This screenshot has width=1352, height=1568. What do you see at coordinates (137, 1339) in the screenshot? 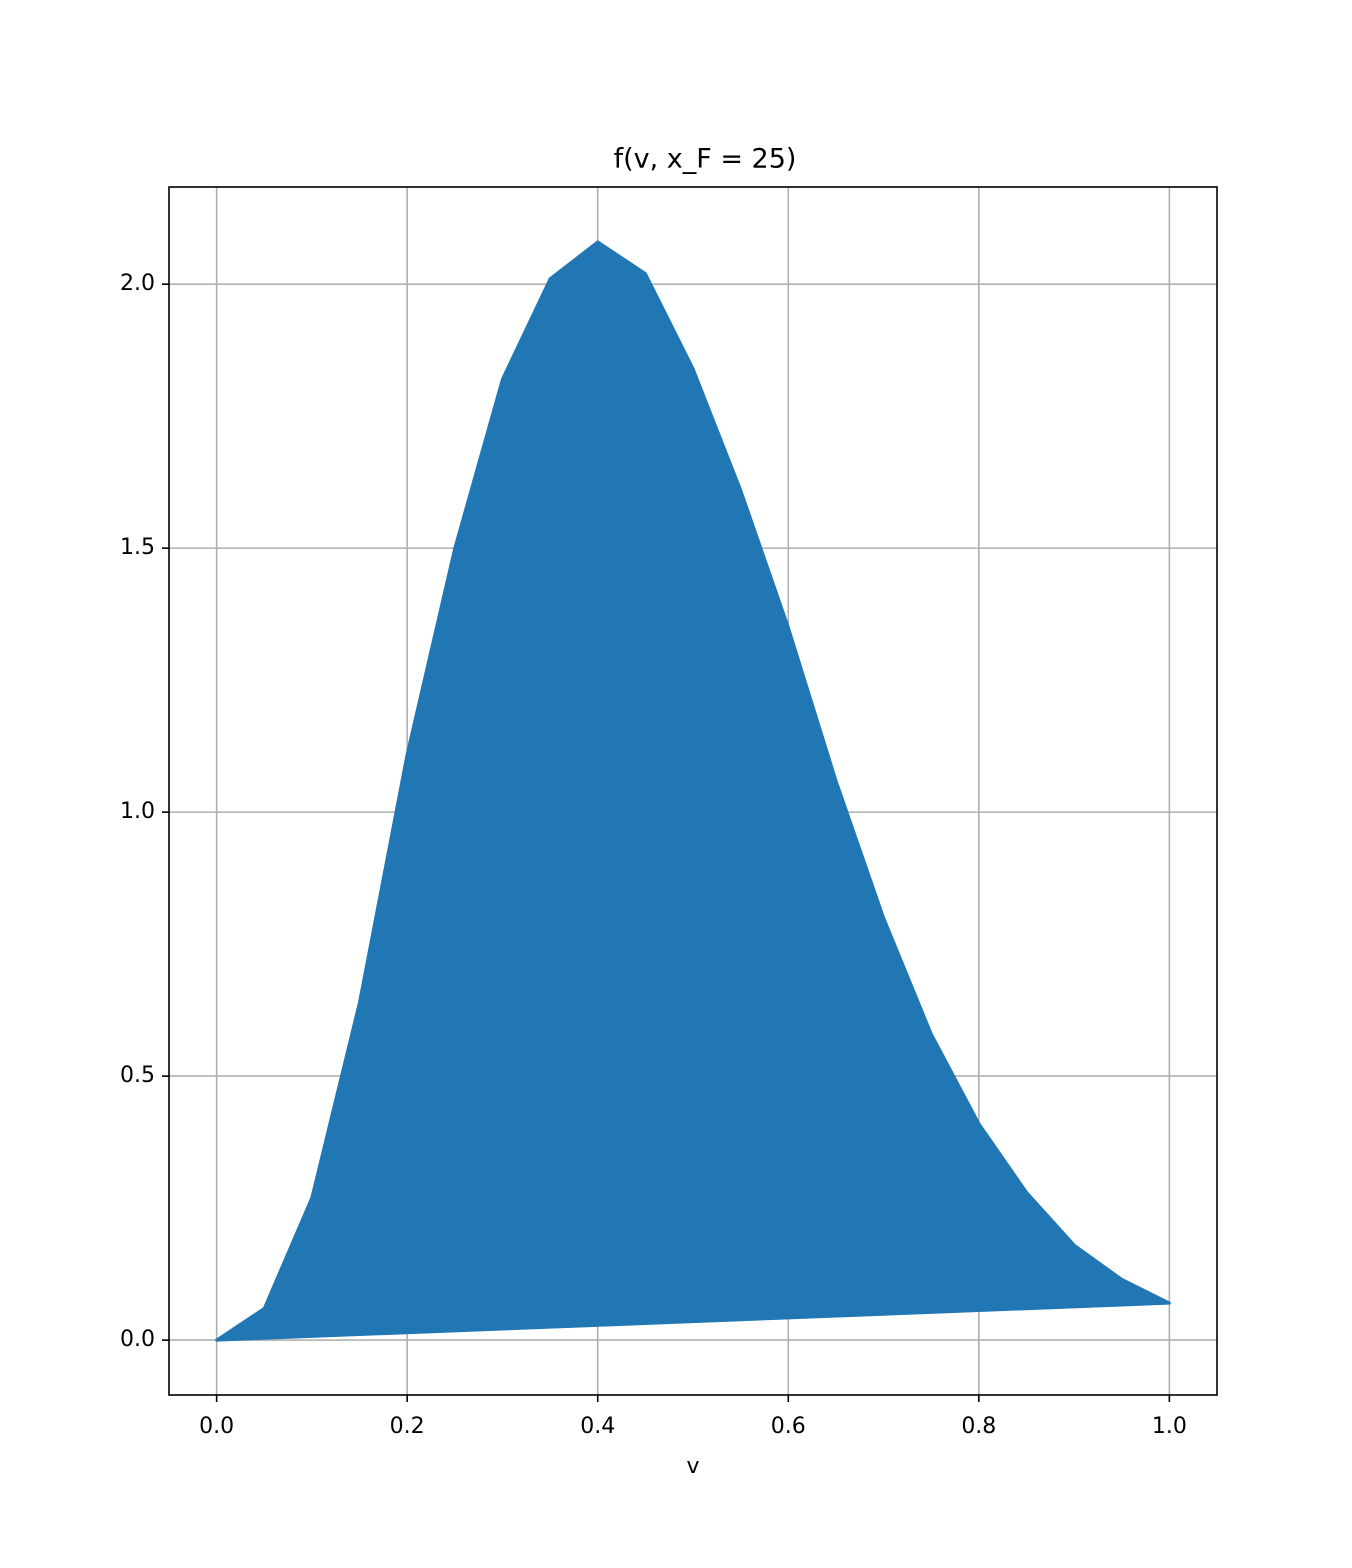
I see `y-tick-label: 0.0` at bounding box center [137, 1339].